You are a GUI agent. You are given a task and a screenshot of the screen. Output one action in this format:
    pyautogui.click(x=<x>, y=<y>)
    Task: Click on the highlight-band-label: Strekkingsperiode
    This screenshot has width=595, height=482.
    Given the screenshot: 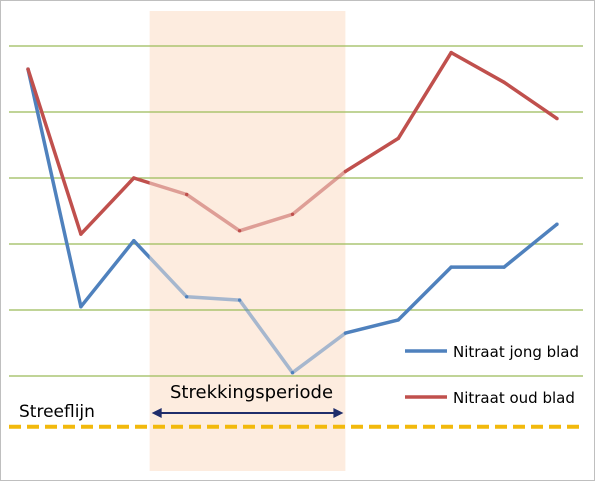 What is the action you would take?
    pyautogui.click(x=251, y=392)
    